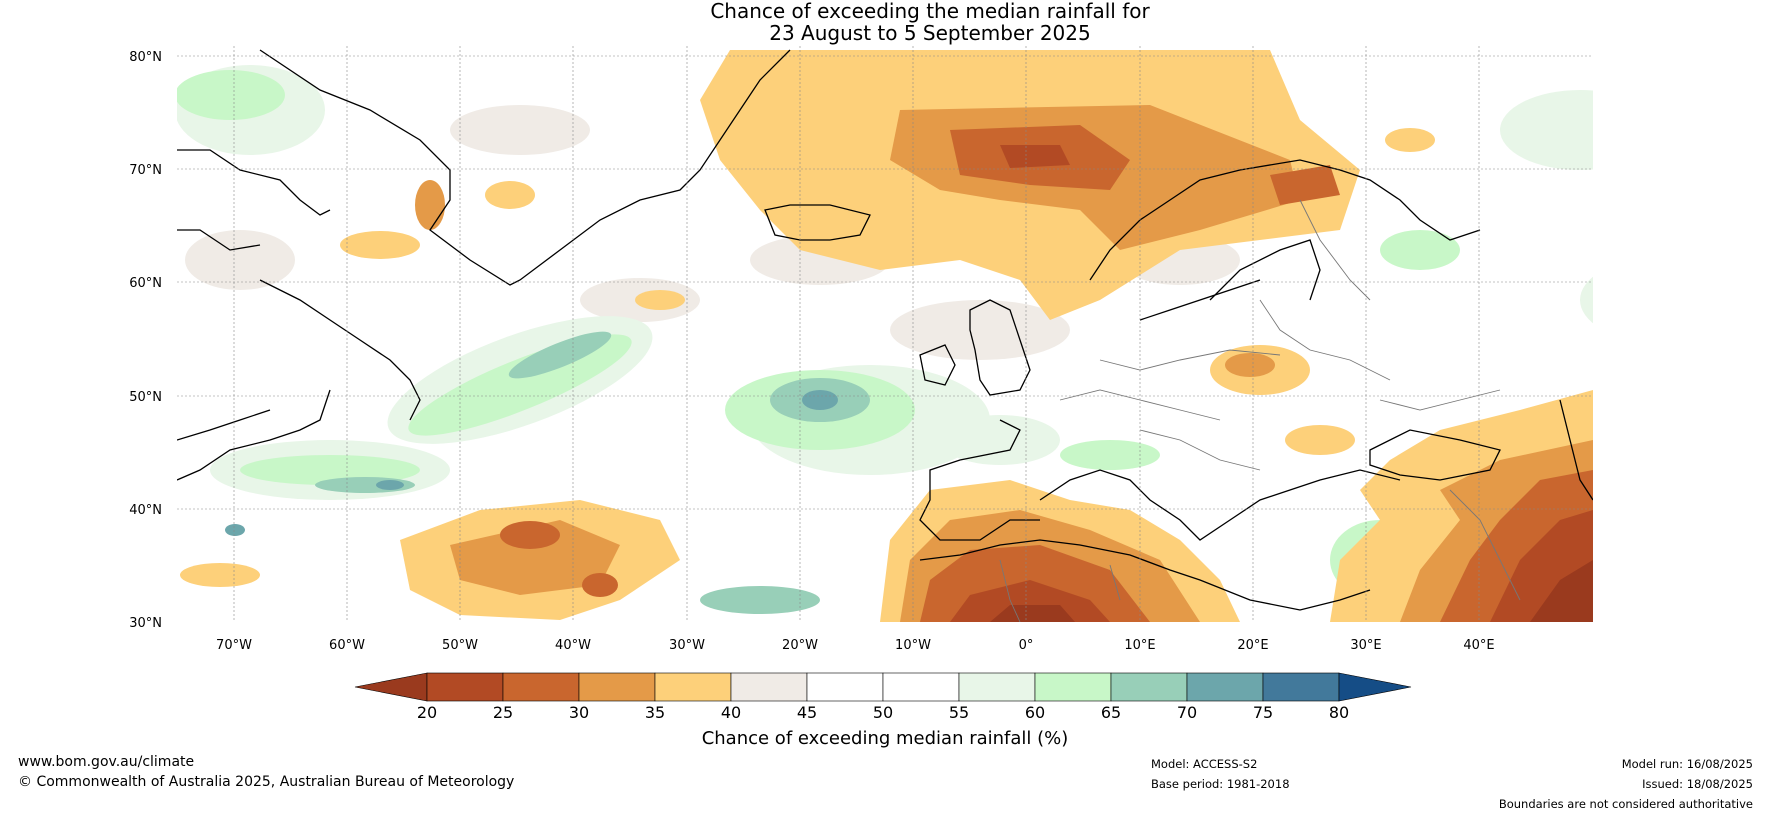 This screenshot has width=1770, height=816. I want to click on lon-label: 0°, so click(1026, 645).